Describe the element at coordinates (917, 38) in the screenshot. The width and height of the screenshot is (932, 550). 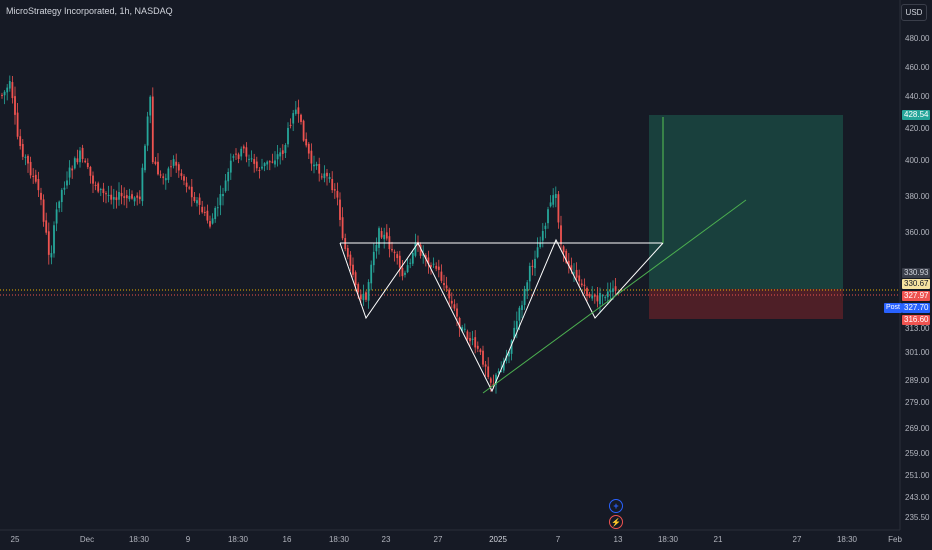
I see `price-label: 480.00` at that location.